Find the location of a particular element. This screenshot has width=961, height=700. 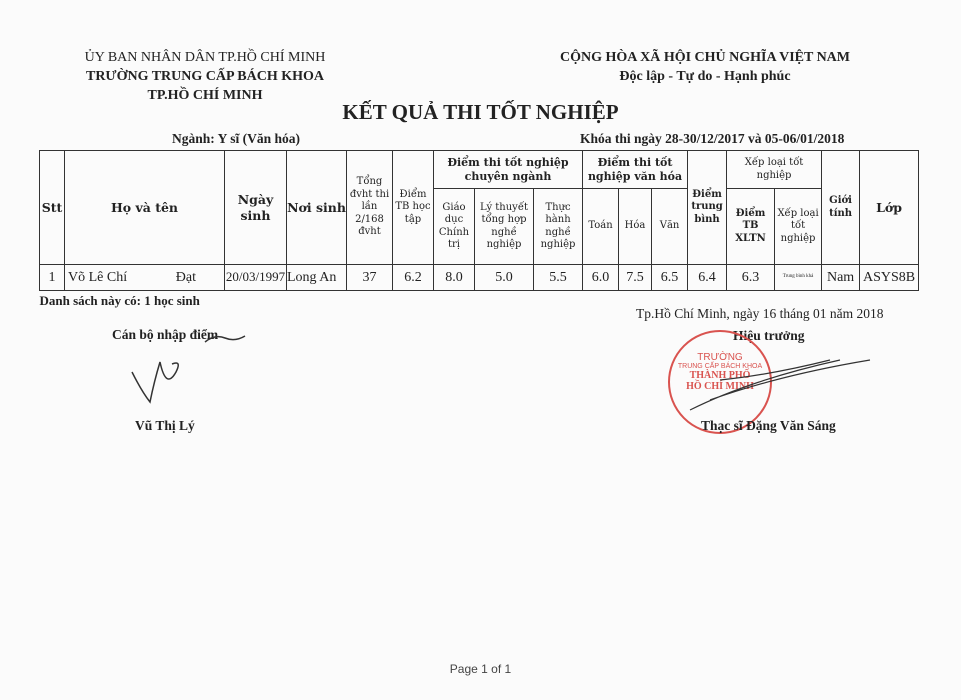

first-names: Võ Lê Chí is located at coordinates (98, 277).